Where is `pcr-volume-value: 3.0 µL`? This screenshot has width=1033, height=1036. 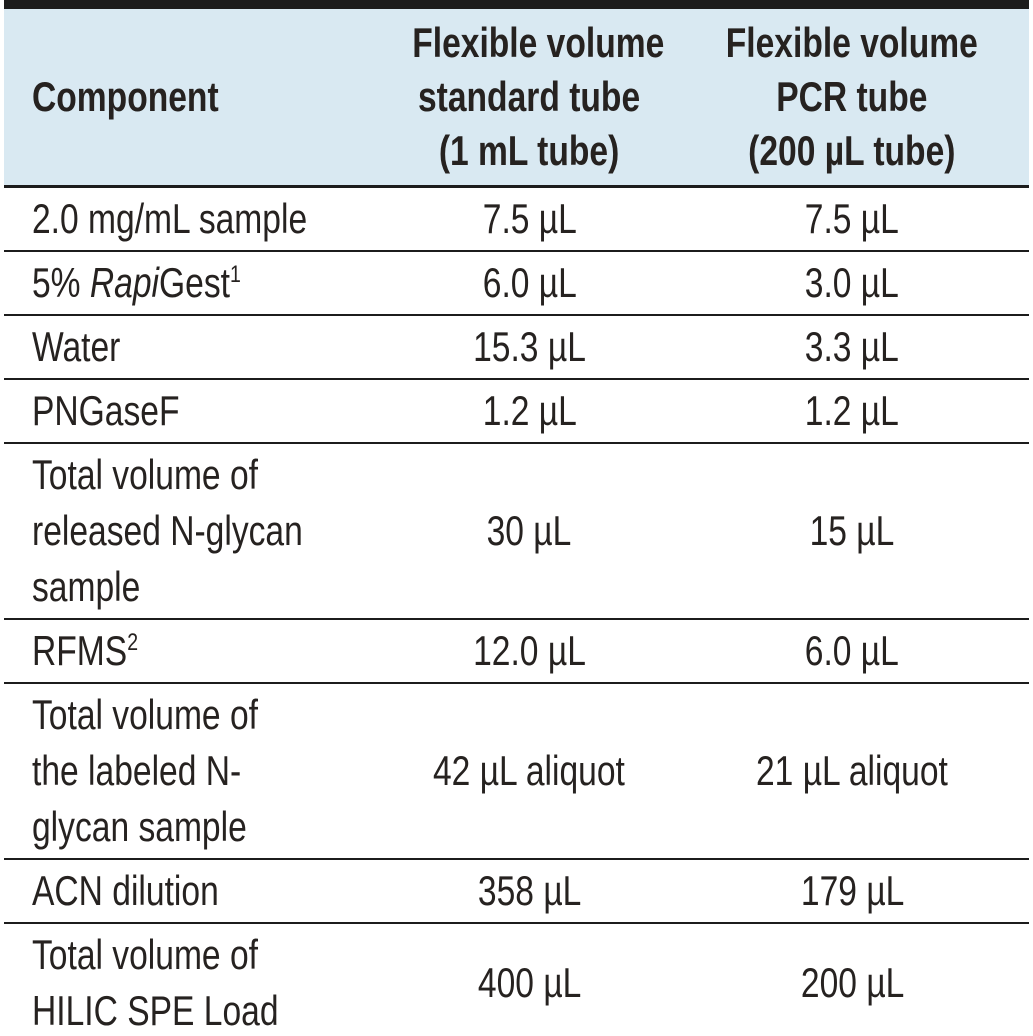 pcr-volume-value: 3.0 µL is located at coordinates (852, 282).